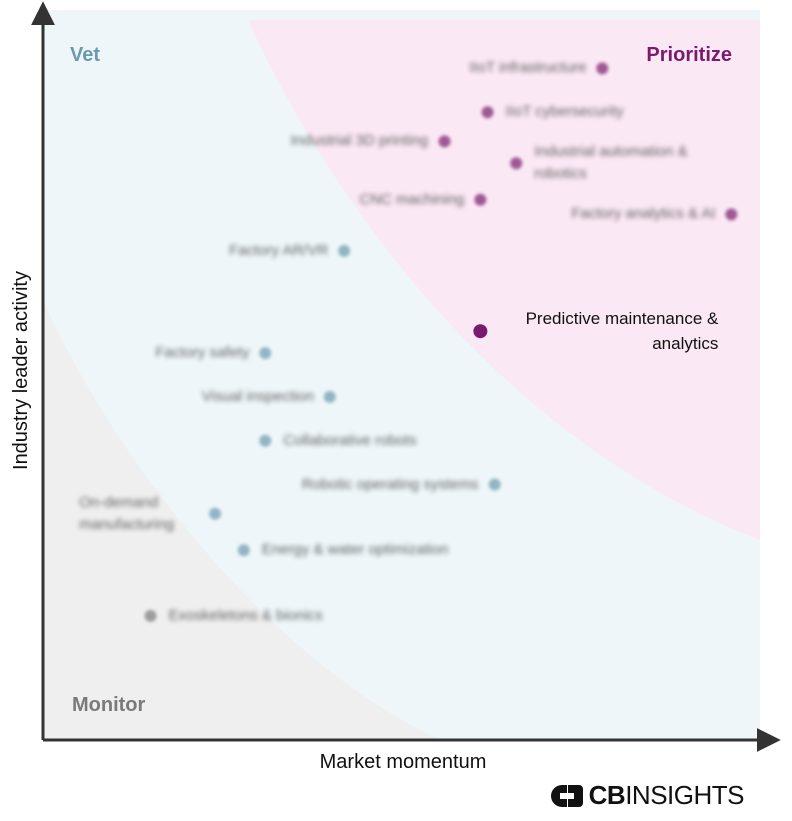 This screenshot has width=792, height=821. What do you see at coordinates (85, 55) in the screenshot?
I see `zone-label-vet: Vet` at bounding box center [85, 55].